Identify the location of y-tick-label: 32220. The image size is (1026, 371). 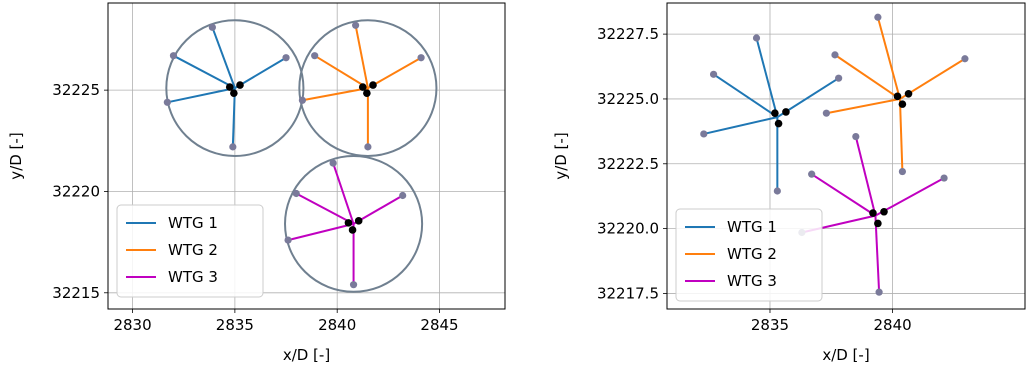
(76, 191).